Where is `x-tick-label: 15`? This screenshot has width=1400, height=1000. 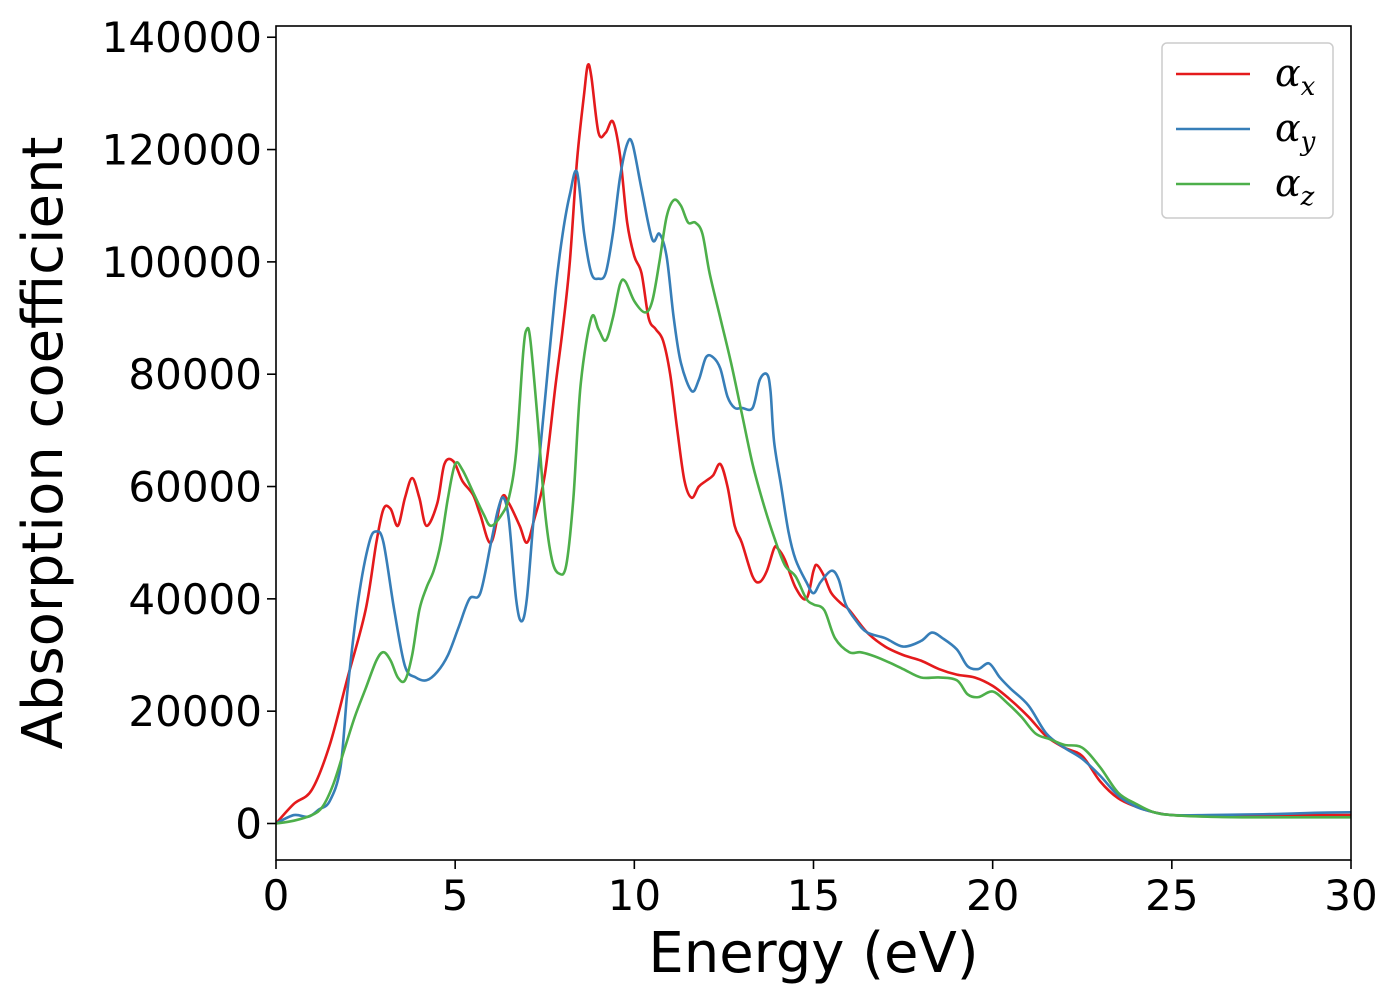
x-tick-label: 15 is located at coordinates (813, 895).